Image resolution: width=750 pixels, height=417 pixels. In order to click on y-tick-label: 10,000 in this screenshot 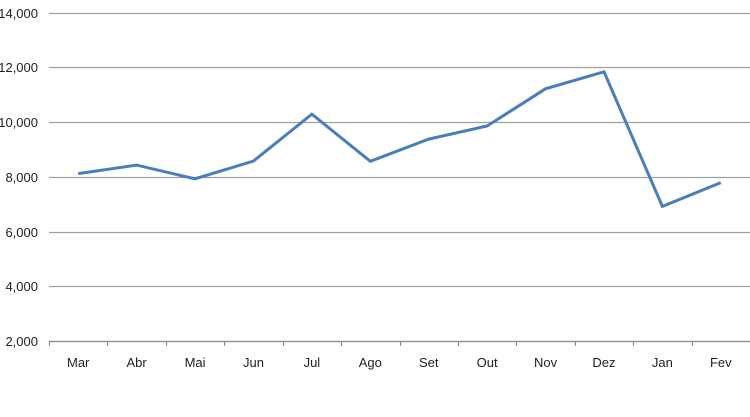, I will do `click(19, 122)`.